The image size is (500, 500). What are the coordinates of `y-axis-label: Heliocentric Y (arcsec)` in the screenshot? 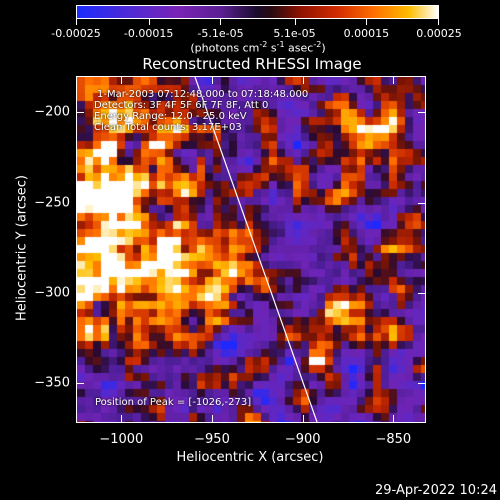 It's located at (22, 248).